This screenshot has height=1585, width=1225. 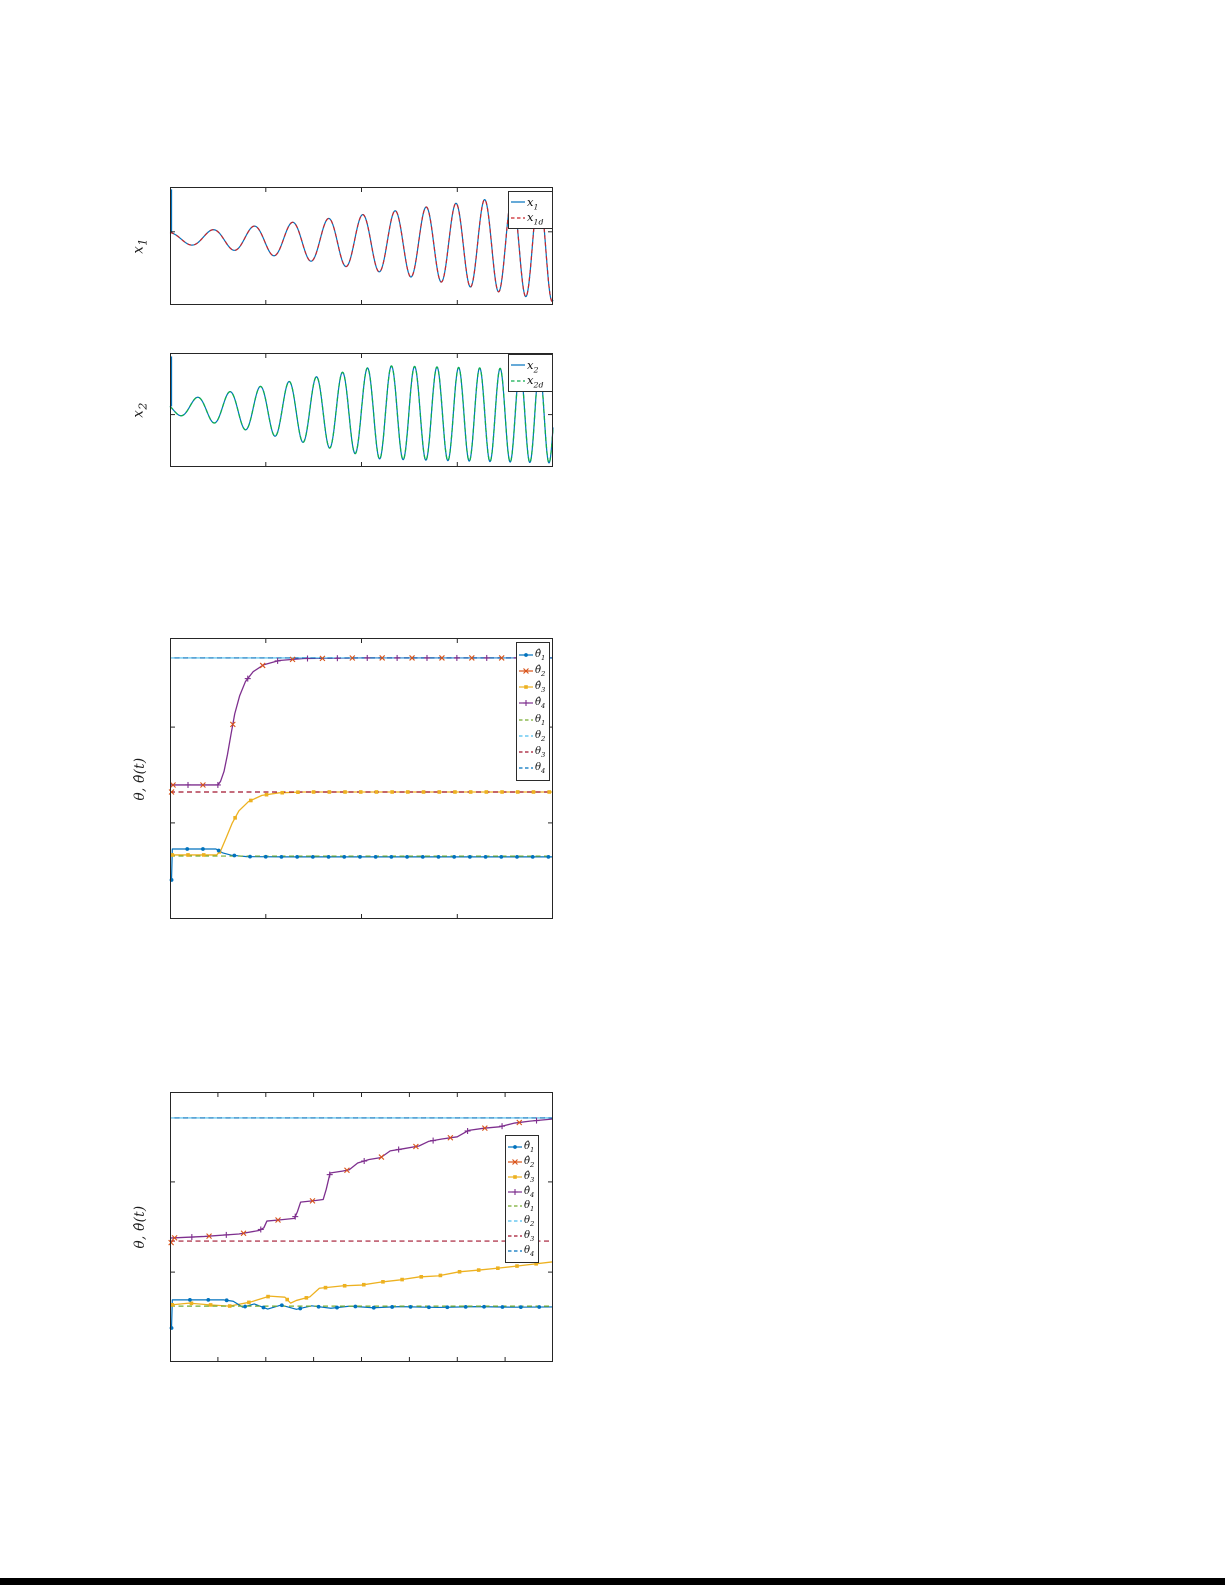 I want to click on legend-entry-label: x2d, so click(x=535, y=381).